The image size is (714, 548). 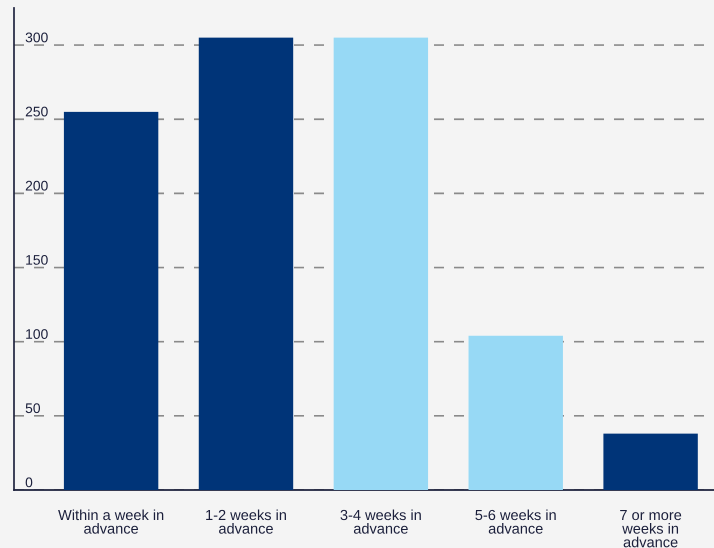 What do you see at coordinates (246, 521) in the screenshot?
I see `x-tick-label: 1-2 weeks in advance` at bounding box center [246, 521].